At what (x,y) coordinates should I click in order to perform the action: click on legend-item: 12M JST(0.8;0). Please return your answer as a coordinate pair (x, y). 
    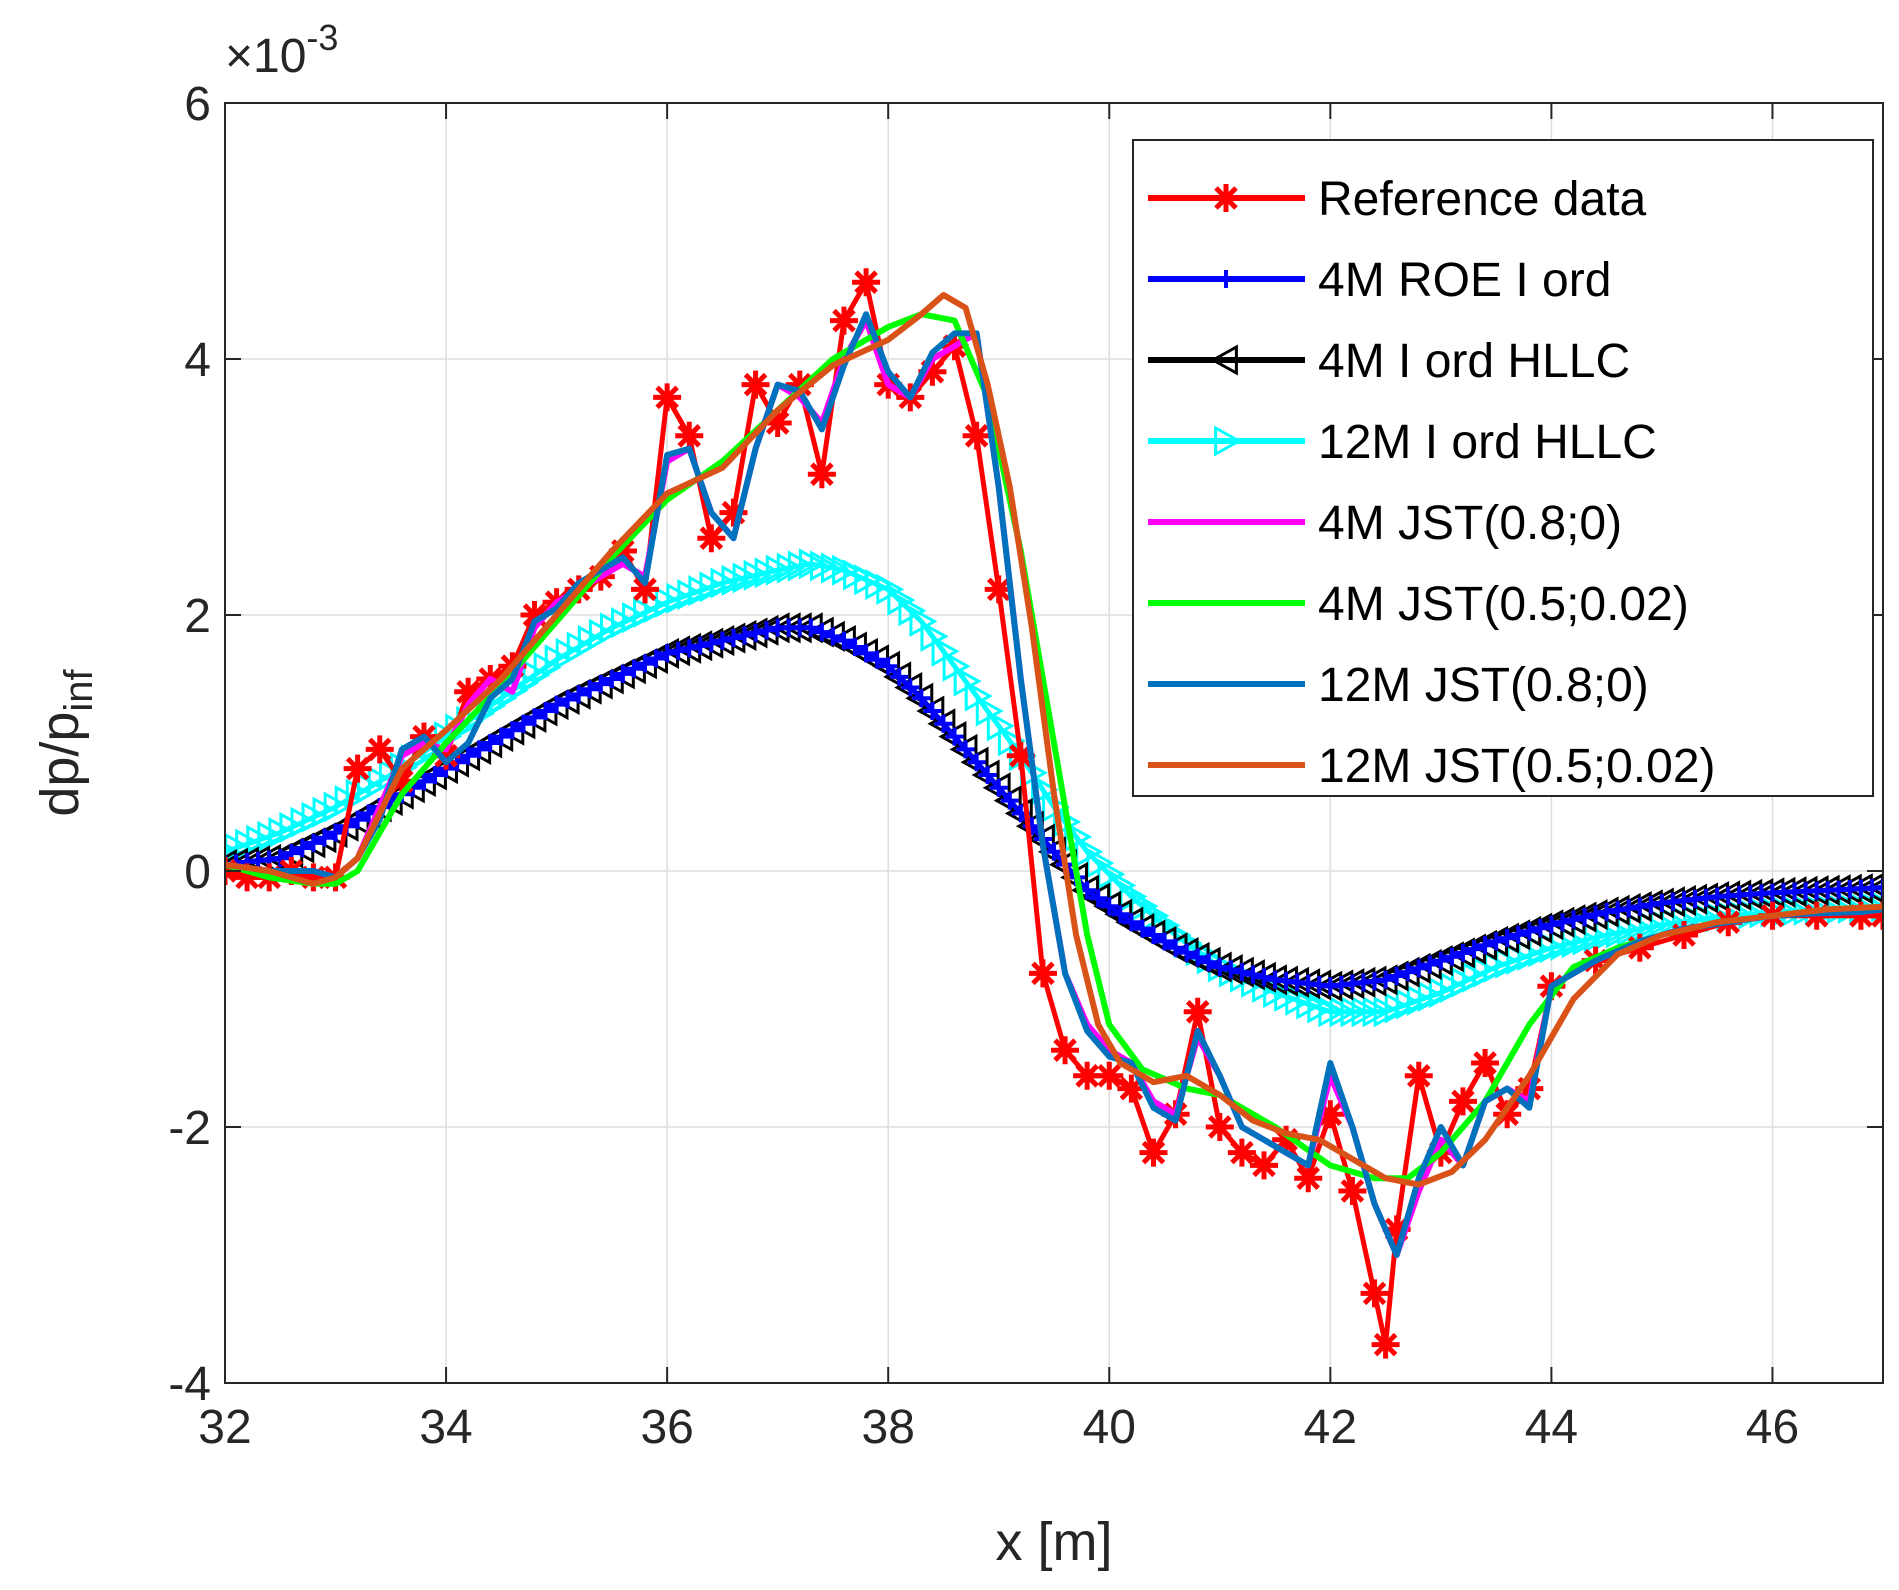
    Looking at the image, I should click on (1398, 685).